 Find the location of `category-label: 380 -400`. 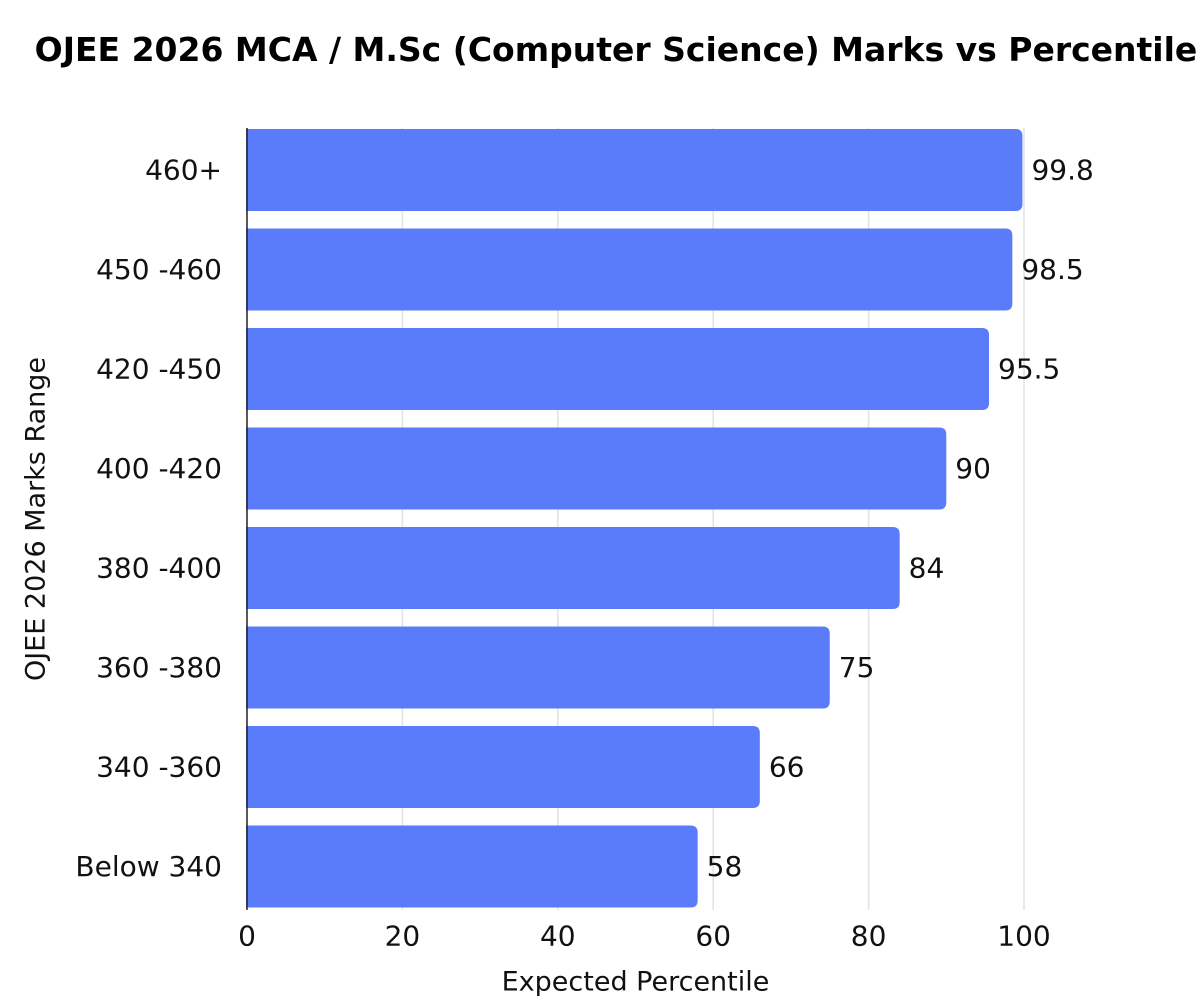

category-label: 380 -400 is located at coordinates (159, 568).